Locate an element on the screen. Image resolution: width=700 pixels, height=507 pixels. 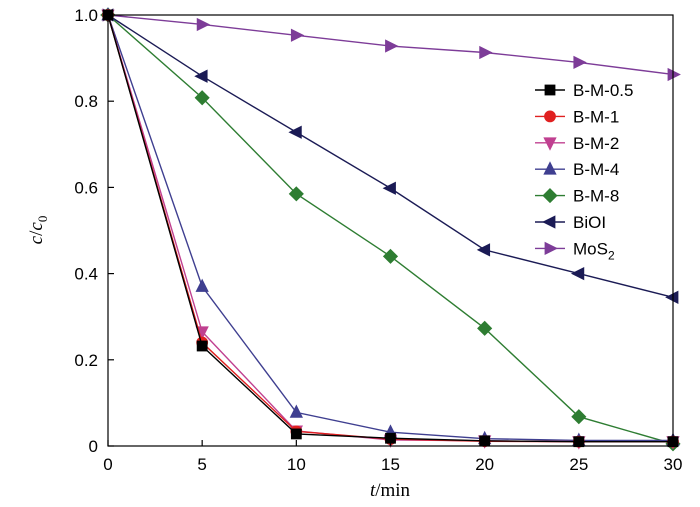
legend-label: B-M-0.5 is located at coordinates (603, 90).